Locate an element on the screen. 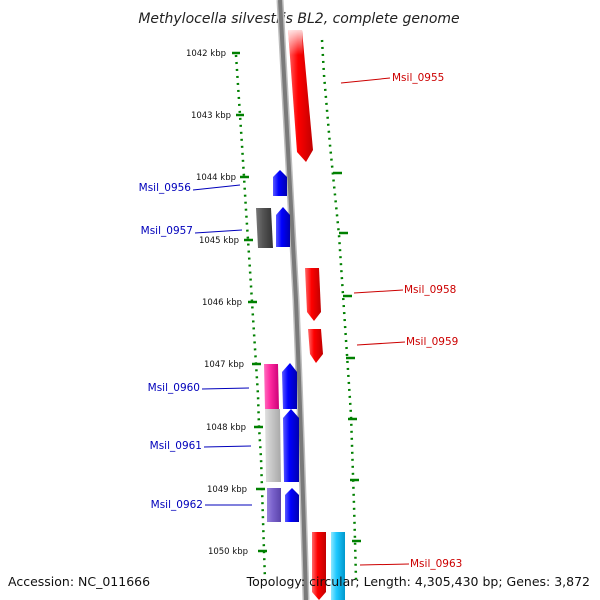 The height and width of the screenshot is (600, 600). tick-label-1042: 1042 kbp is located at coordinates (206, 54).